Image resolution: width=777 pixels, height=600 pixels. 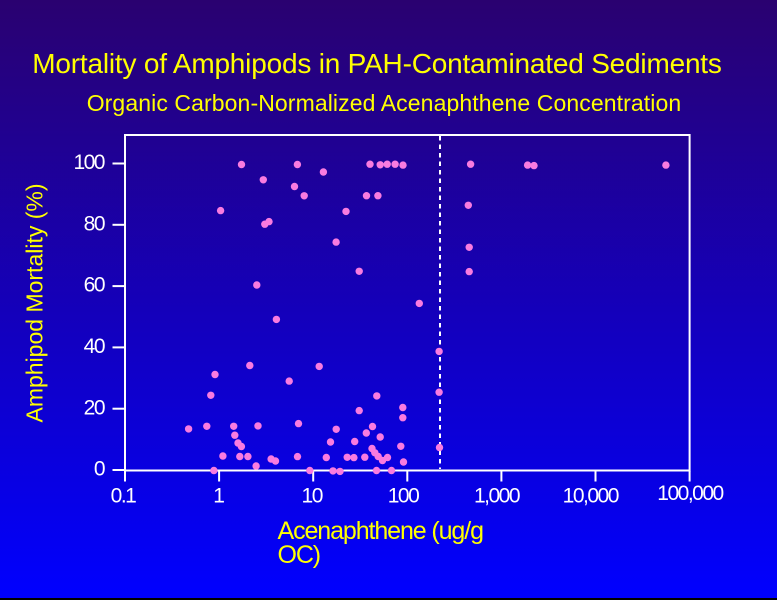 I want to click on svg-text: 0, so click(x=99, y=469).